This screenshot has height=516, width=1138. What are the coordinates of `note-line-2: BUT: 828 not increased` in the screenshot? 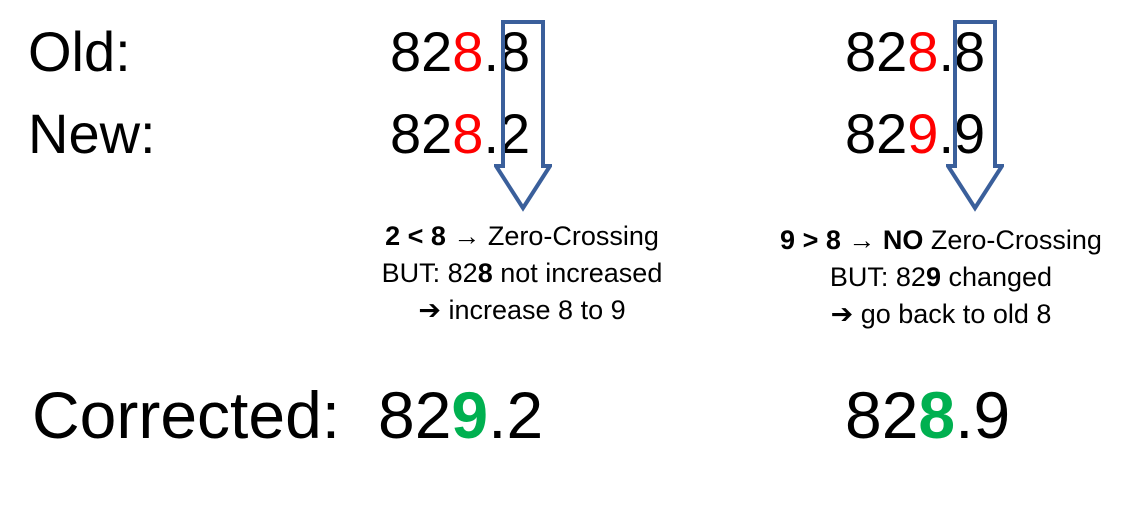 It's located at (522, 273).